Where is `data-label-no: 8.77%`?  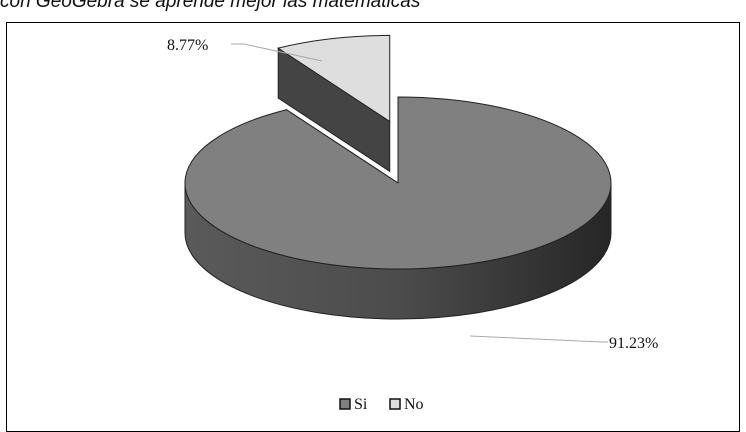 data-label-no: 8.77% is located at coordinates (187, 45).